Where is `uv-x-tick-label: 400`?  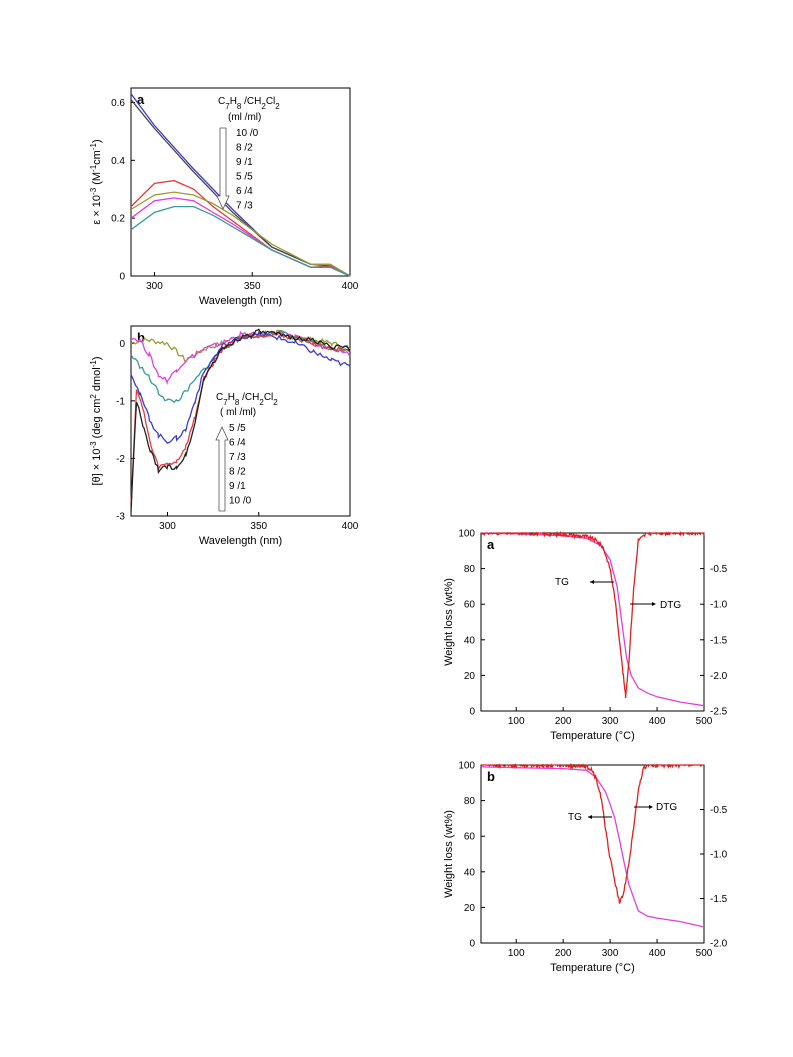
uv-x-tick-label: 400 is located at coordinates (350, 286).